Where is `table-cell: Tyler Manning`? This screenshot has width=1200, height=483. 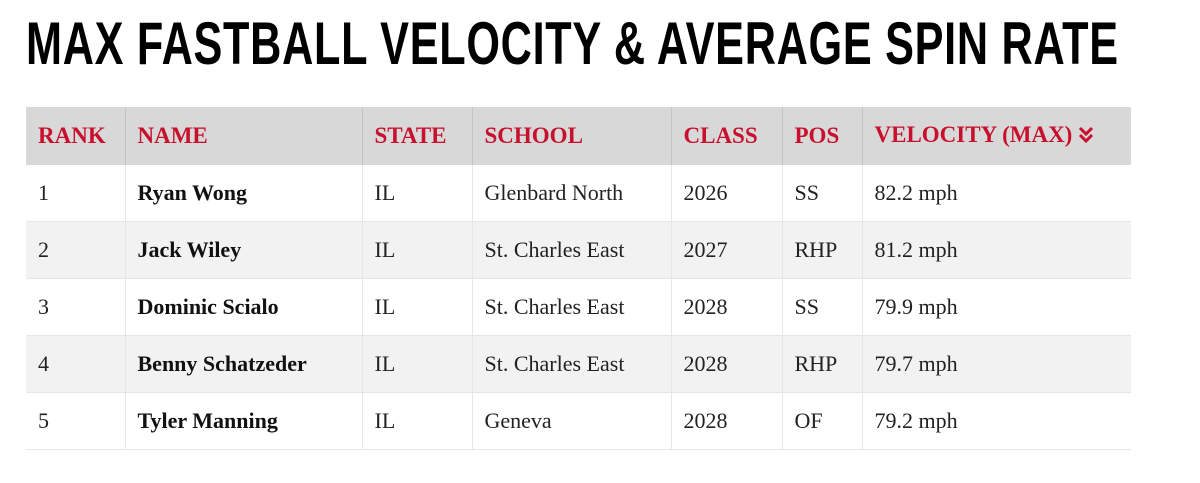
table-cell: Tyler Manning is located at coordinates (243, 421).